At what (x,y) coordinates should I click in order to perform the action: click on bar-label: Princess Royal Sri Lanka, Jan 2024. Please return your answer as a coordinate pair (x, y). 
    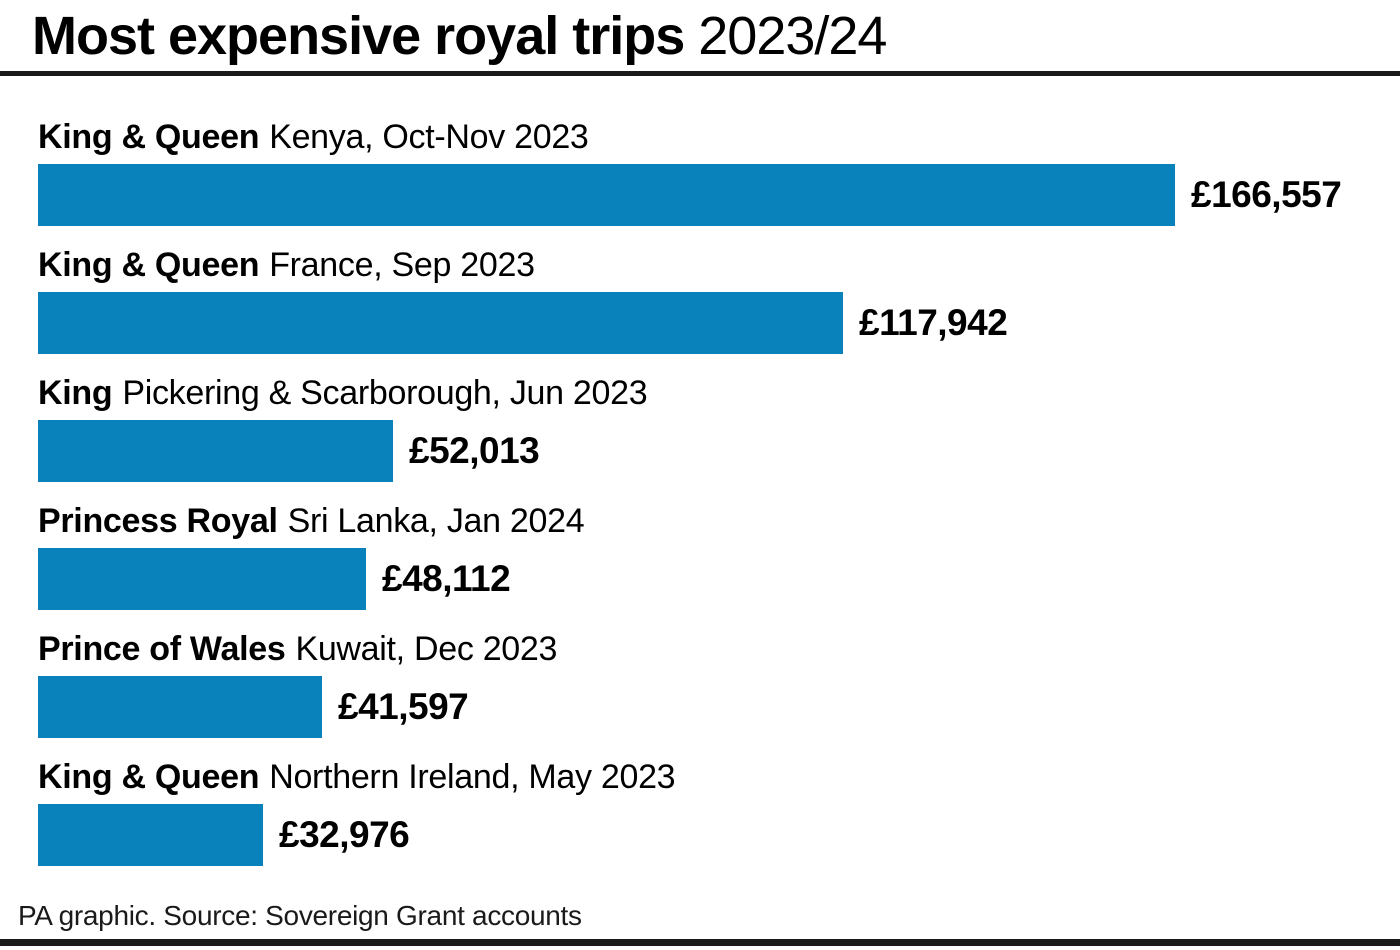
    Looking at the image, I should click on (719, 521).